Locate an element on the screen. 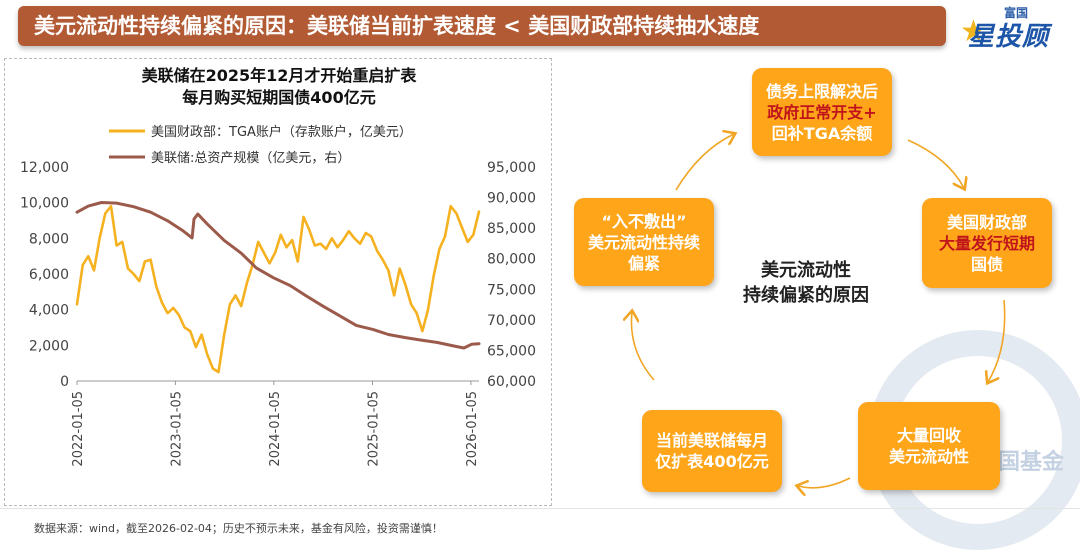 The width and height of the screenshot is (1080, 558). y-right-tick-label: 80,000 is located at coordinates (511, 260).